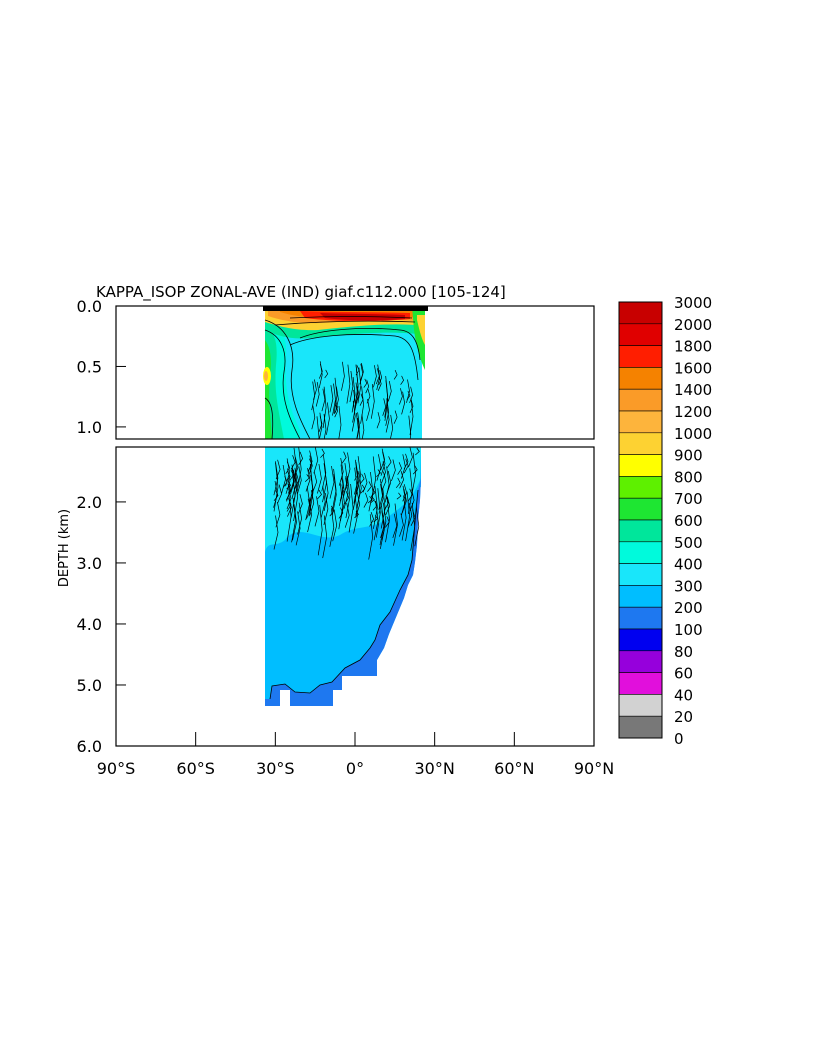 The width and height of the screenshot is (818, 1055). What do you see at coordinates (683, 717) in the screenshot?
I see `colorbar-label: 20` at bounding box center [683, 717].